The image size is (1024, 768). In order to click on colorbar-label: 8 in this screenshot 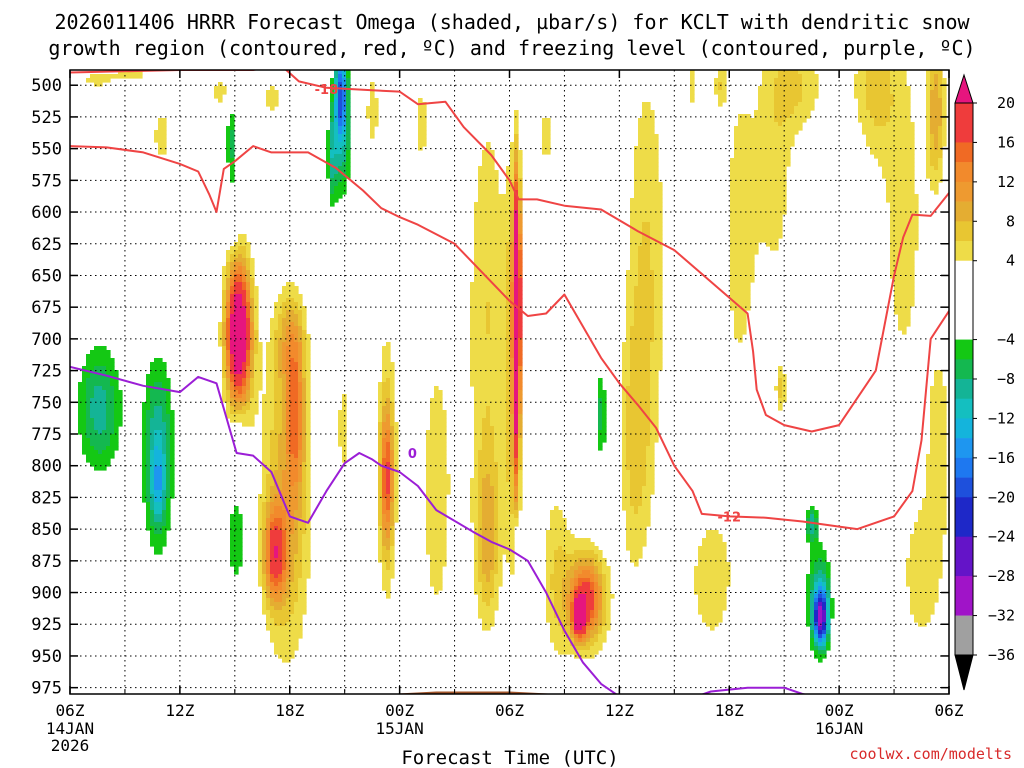, I will do `click(1010, 221)`.